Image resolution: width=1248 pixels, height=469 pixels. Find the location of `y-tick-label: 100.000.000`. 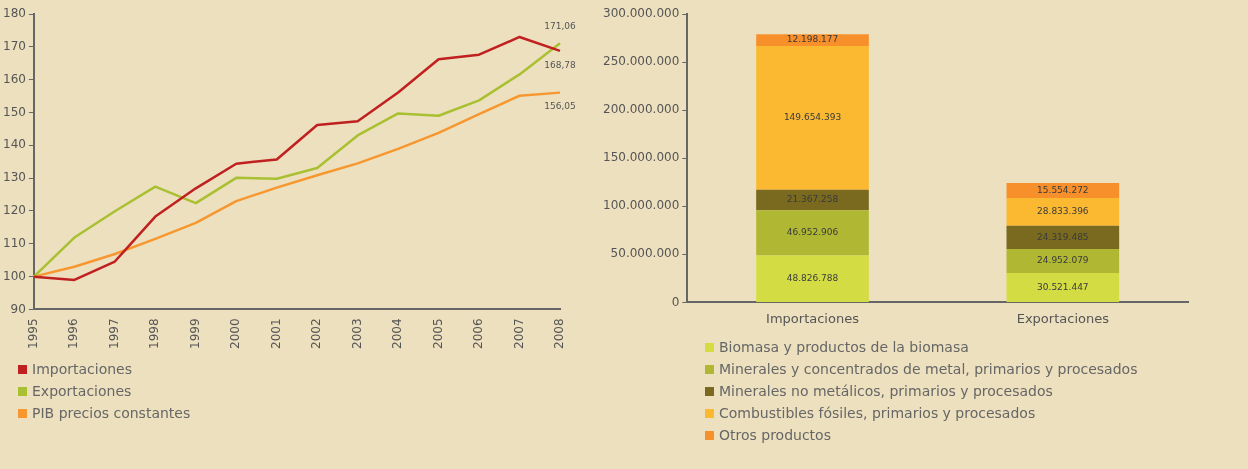

y-tick-label: 100.000.000 is located at coordinates (641, 205).